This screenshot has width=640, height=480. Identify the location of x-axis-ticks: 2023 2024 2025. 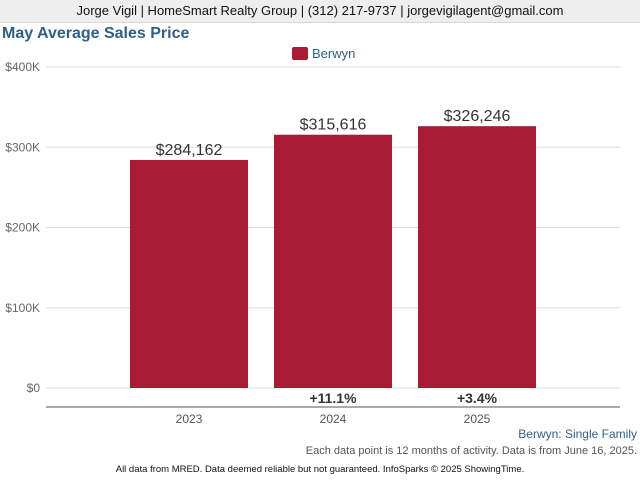
(333, 419).